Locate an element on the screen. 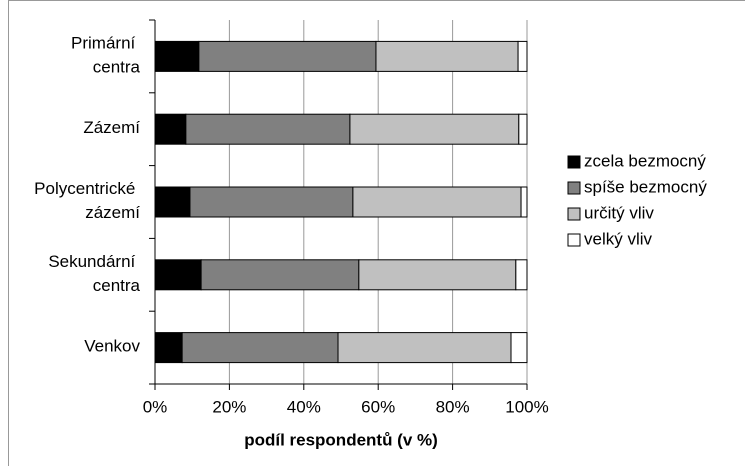 The image size is (745, 466). y-tick-label: Sekundární centra is located at coordinates (94, 273).